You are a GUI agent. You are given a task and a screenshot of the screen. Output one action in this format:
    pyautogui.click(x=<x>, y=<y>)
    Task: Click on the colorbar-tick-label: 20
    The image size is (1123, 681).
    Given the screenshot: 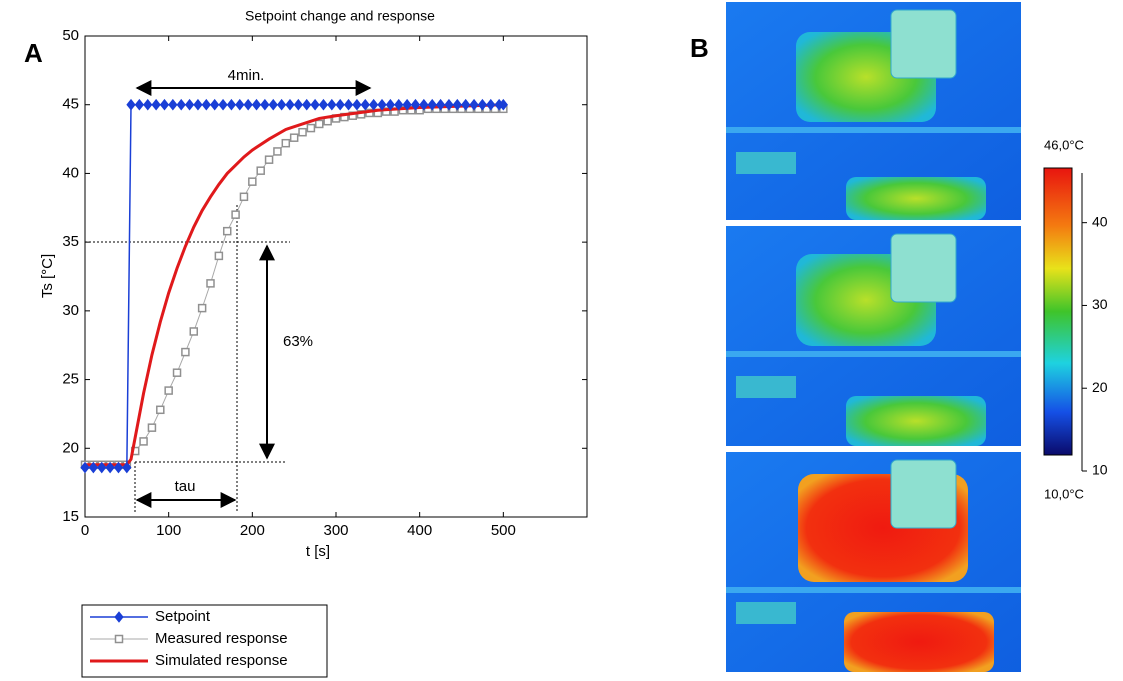 What is the action you would take?
    pyautogui.click(x=1100, y=387)
    